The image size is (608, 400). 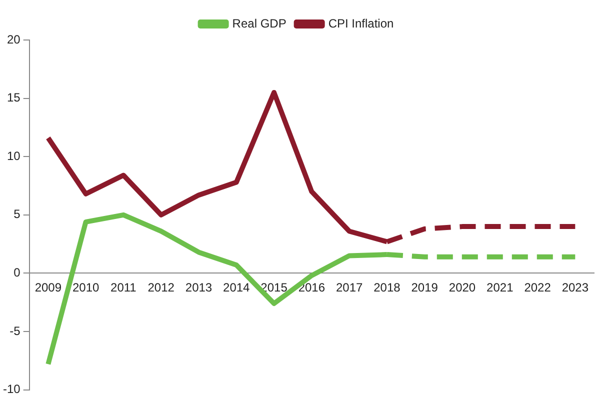 What do you see at coordinates (15, 331) in the screenshot?
I see `y-tick-label: -5` at bounding box center [15, 331].